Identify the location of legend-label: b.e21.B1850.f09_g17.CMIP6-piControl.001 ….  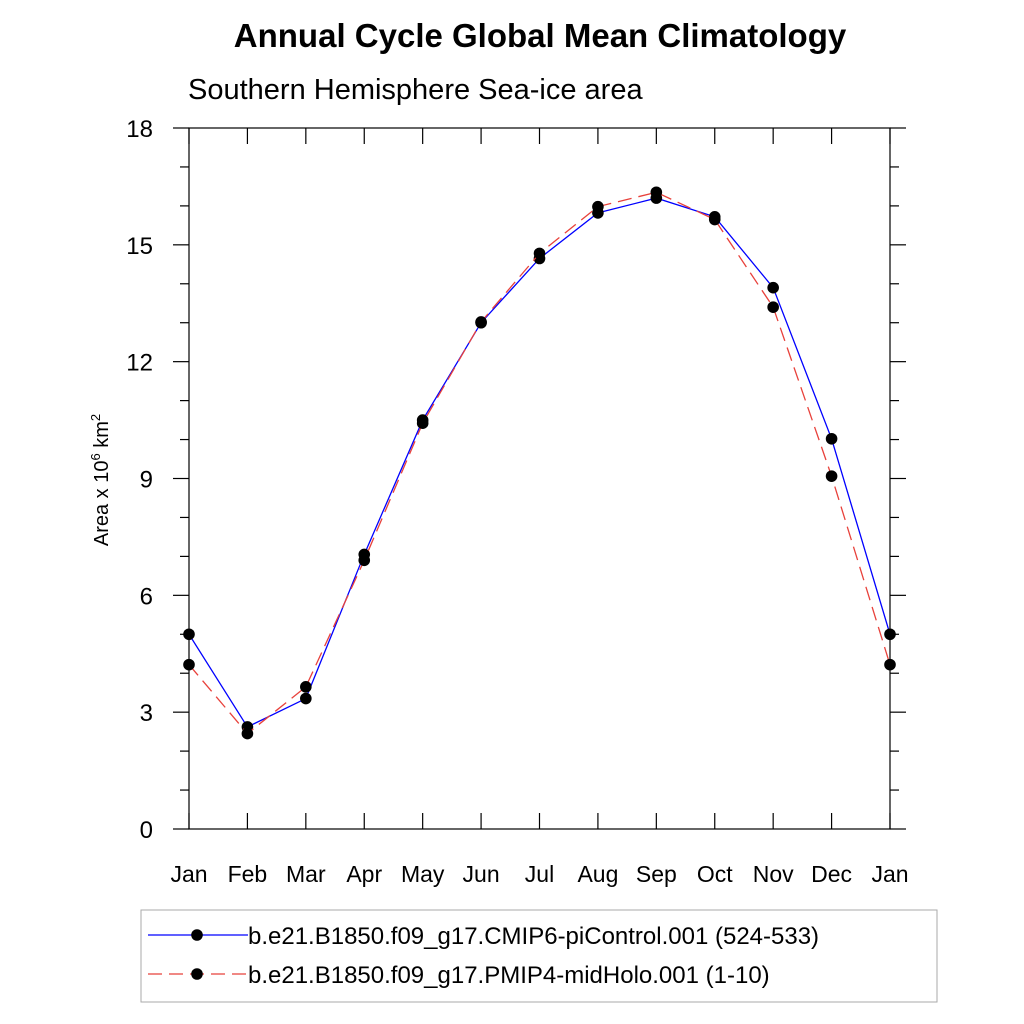
(533, 936).